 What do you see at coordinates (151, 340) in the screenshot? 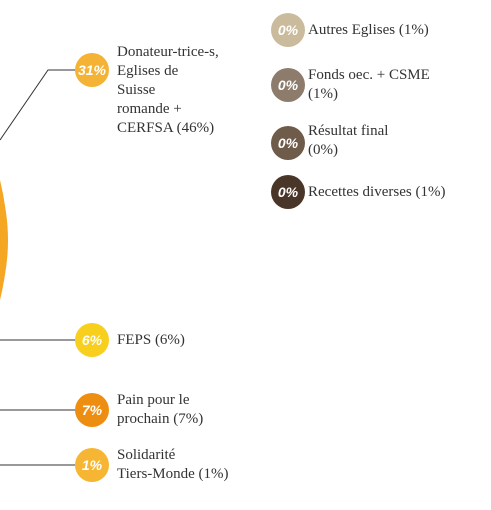
I see `label-line: FEPS (6%)` at bounding box center [151, 340].